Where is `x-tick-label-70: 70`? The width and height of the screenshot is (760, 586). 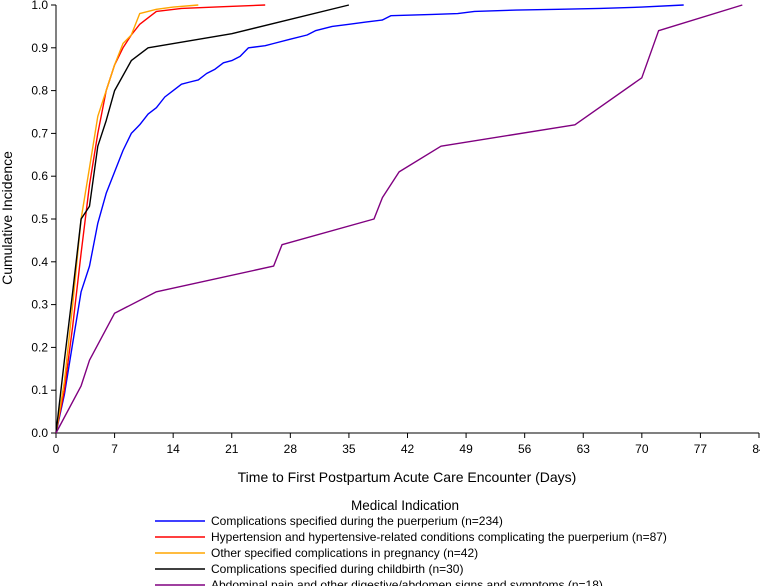
x-tick-label-70: 70 is located at coordinates (642, 449).